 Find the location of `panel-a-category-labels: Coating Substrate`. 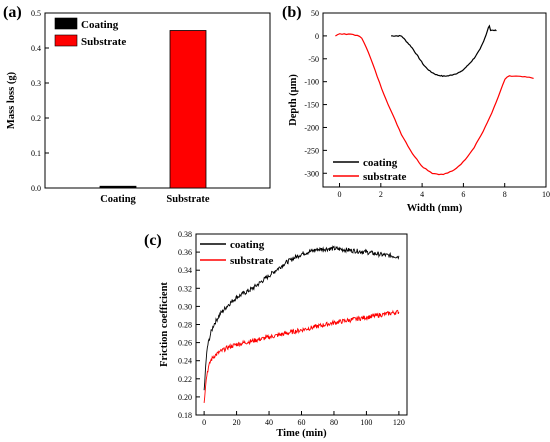

panel-a-category-labels: Coating Substrate is located at coordinates (155, 199).